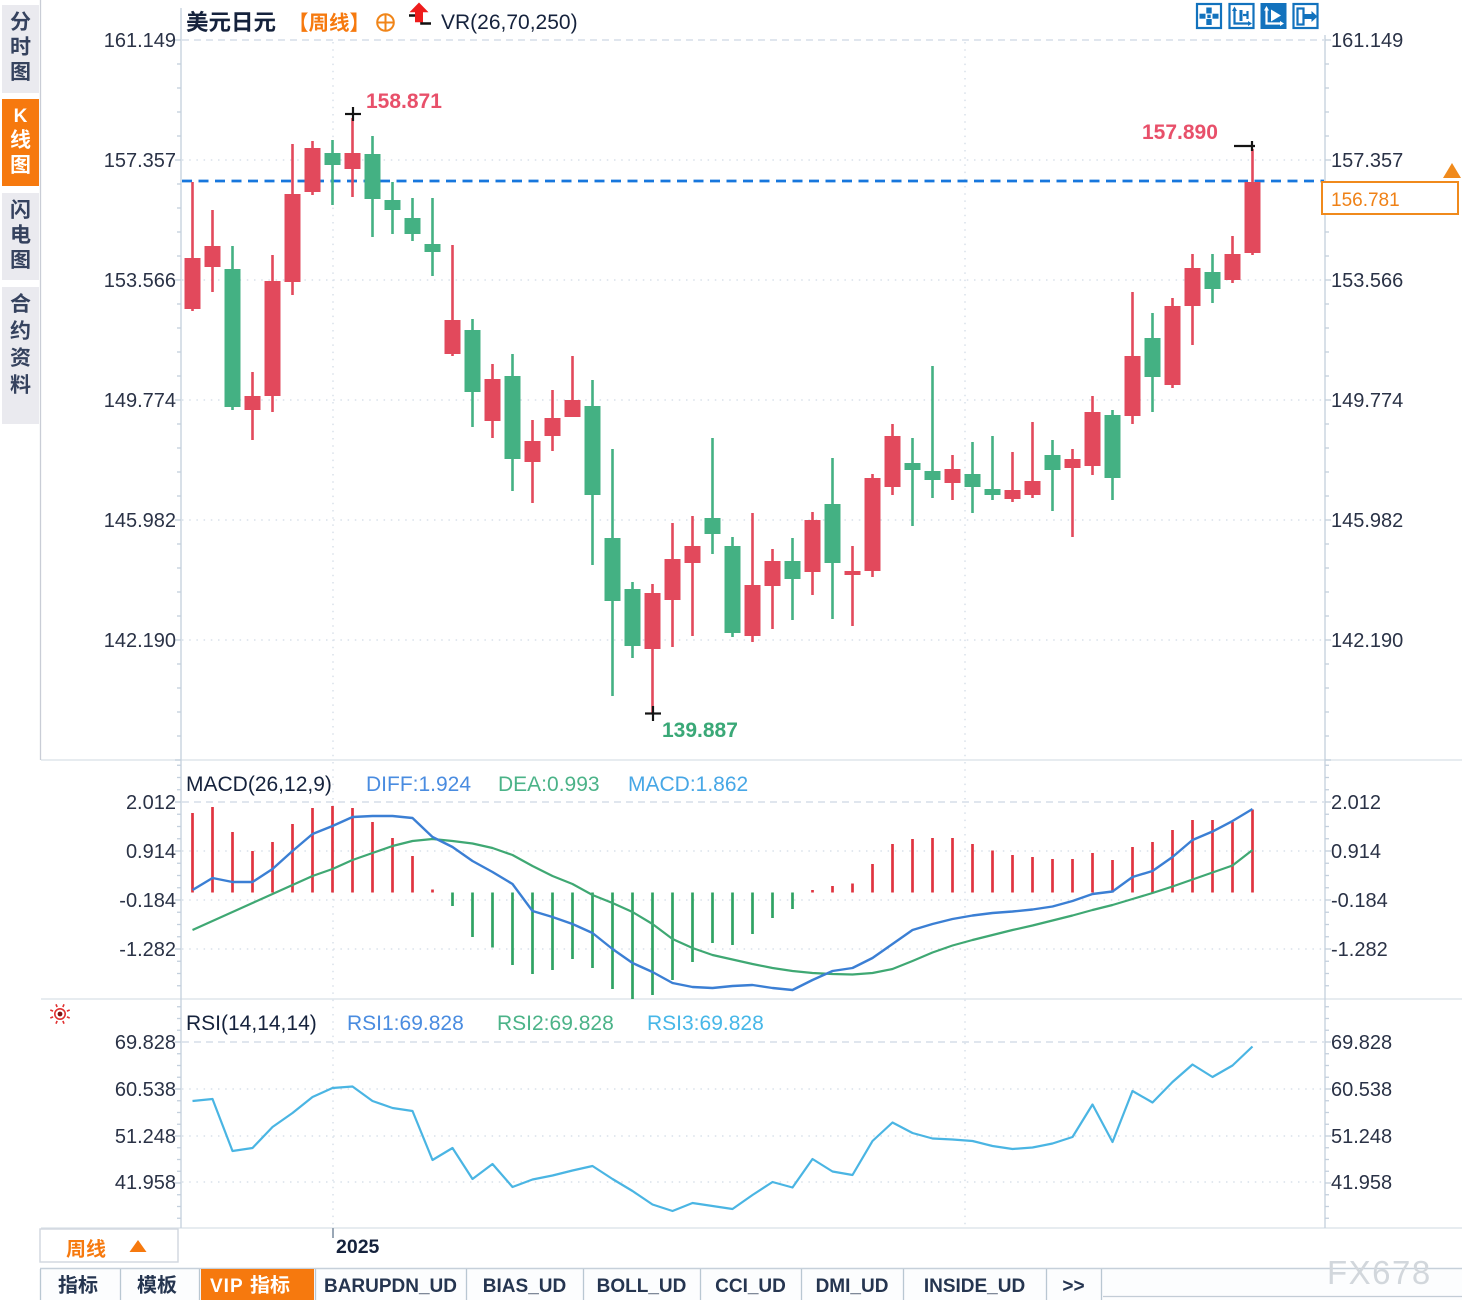  I want to click on svg-text: K, so click(21, 116).